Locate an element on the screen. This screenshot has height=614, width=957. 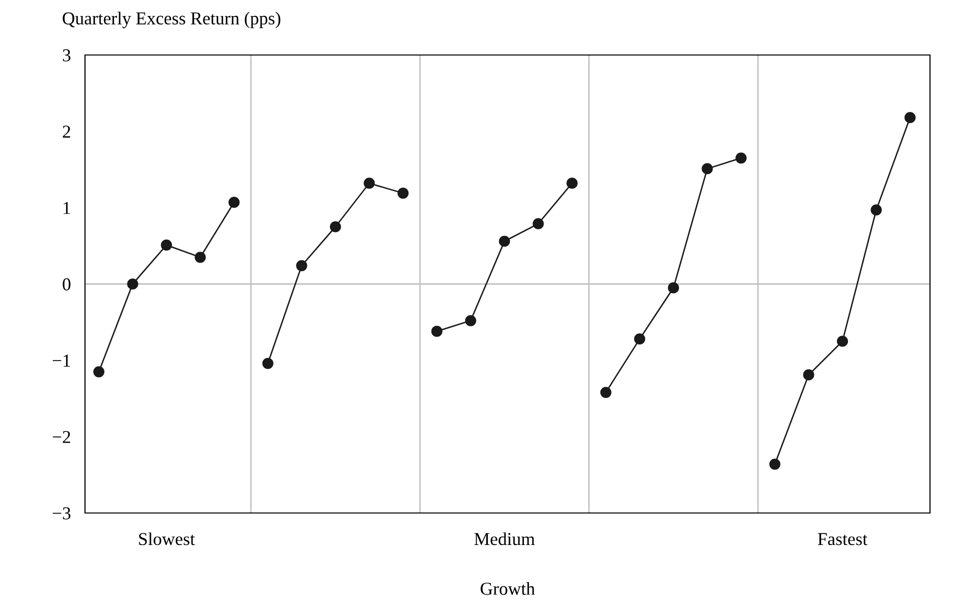
y-tick-label: 3 is located at coordinates (66, 55).